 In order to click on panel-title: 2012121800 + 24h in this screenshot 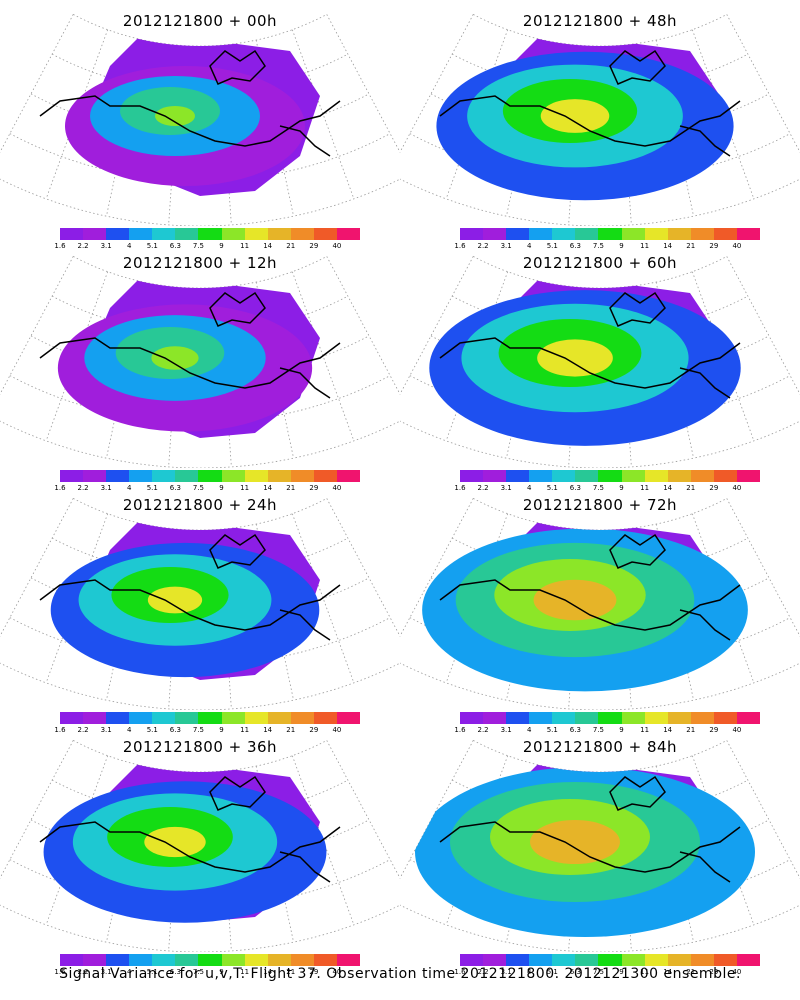, I will do `click(200, 505)`.